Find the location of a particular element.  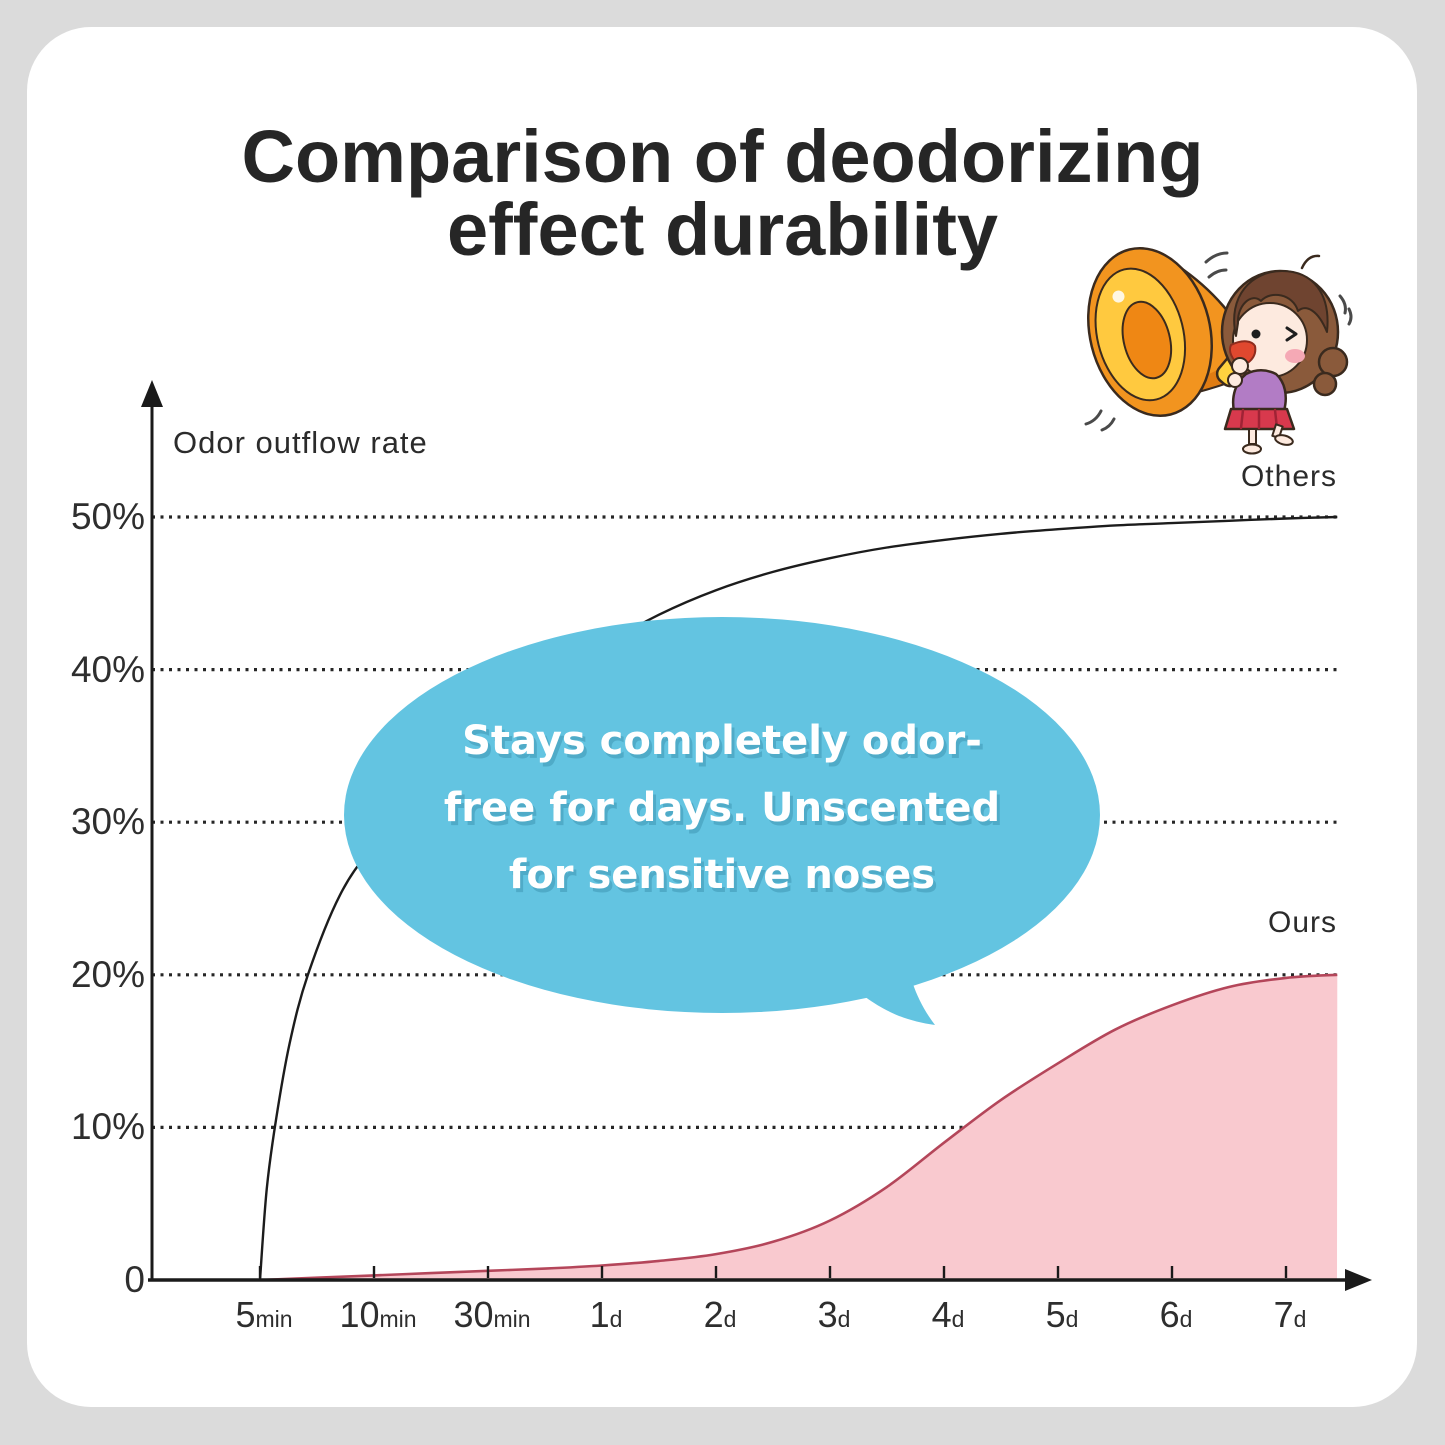

y-tick-label-10%: 10% is located at coordinates (107, 1126).